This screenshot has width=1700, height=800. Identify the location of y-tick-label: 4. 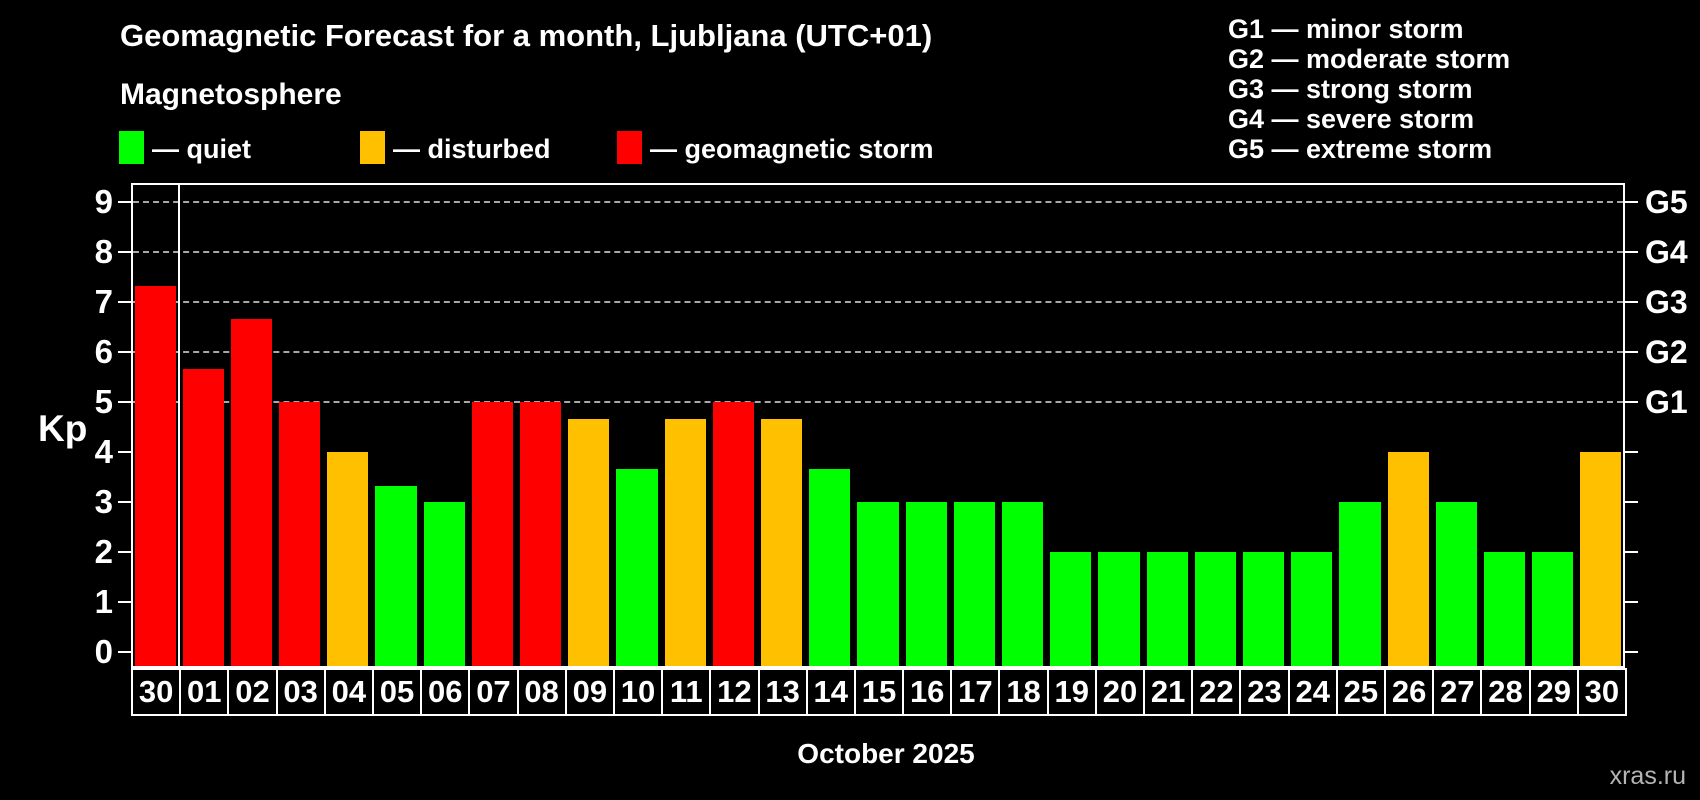
(103, 451).